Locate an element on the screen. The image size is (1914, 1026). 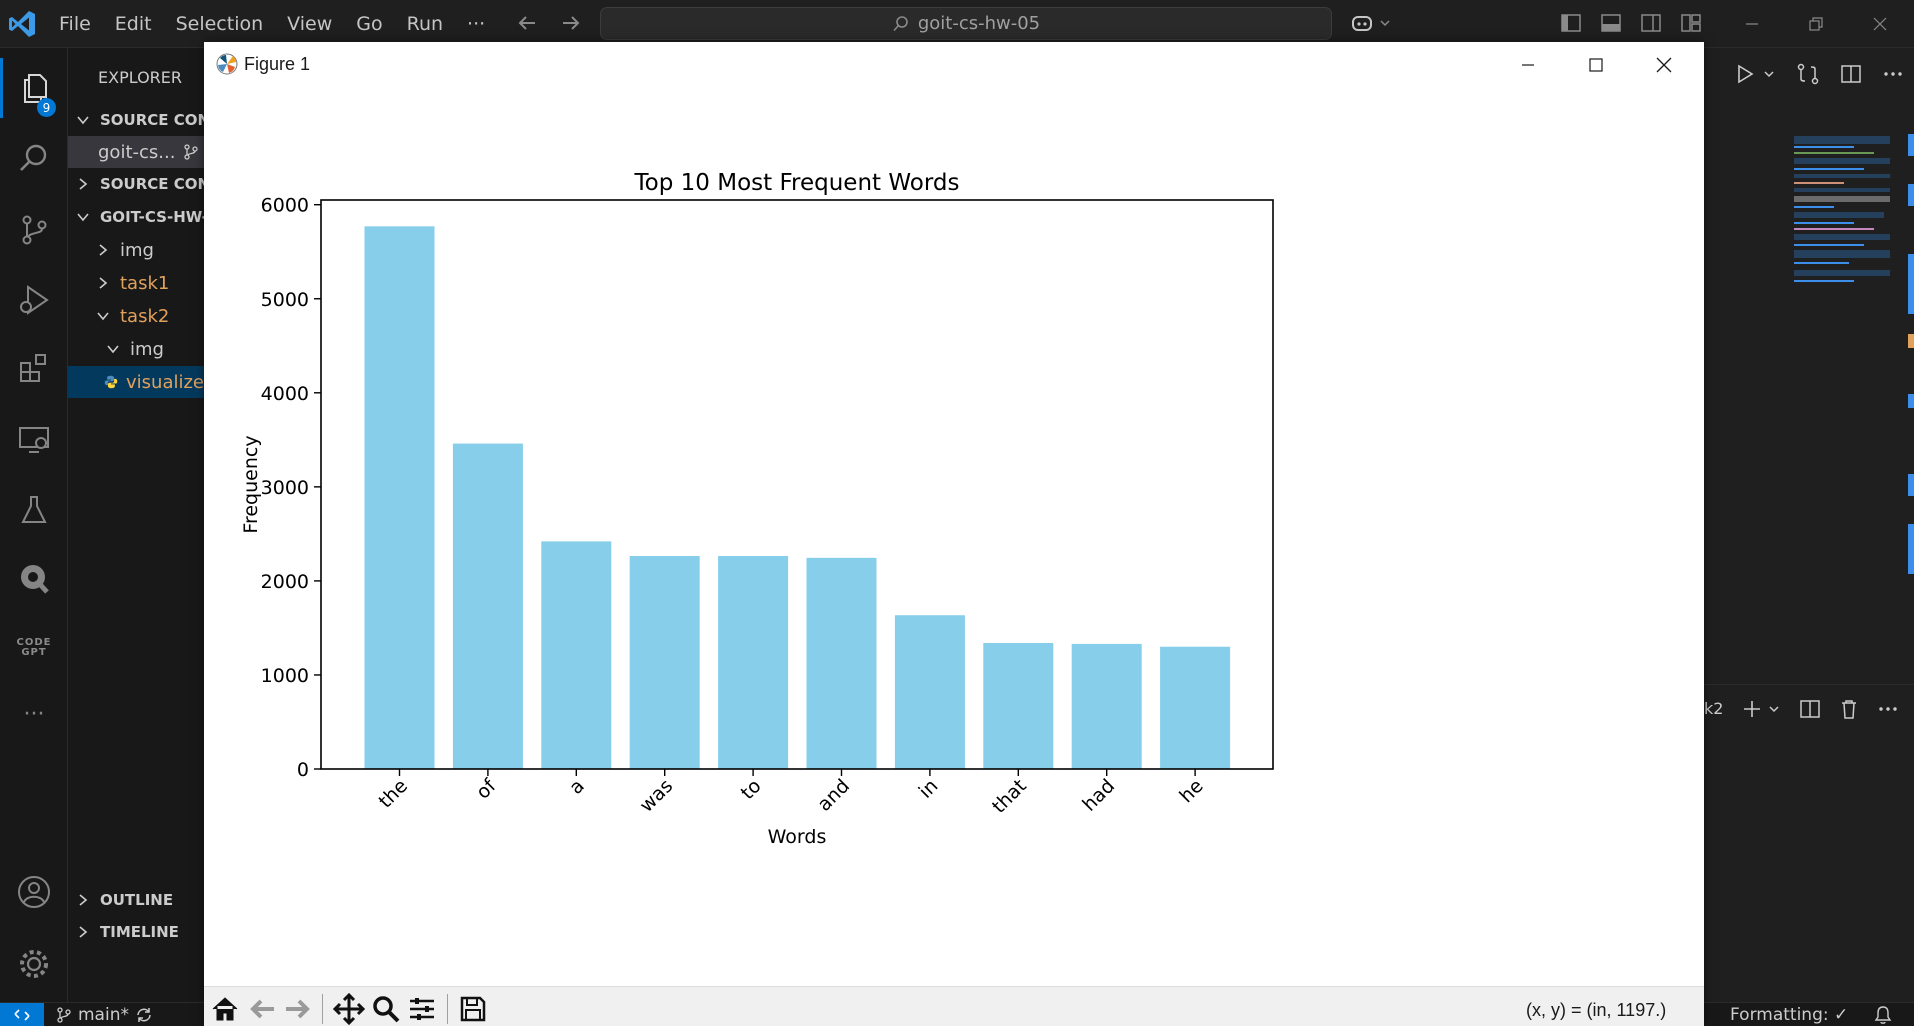
terminal-label: k2 is located at coordinates (1714, 708).